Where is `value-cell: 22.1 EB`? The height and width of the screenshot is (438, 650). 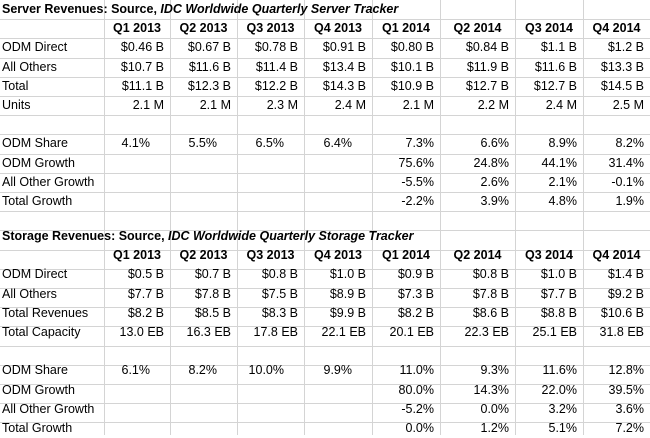 value-cell: 22.1 EB is located at coordinates (343, 332).